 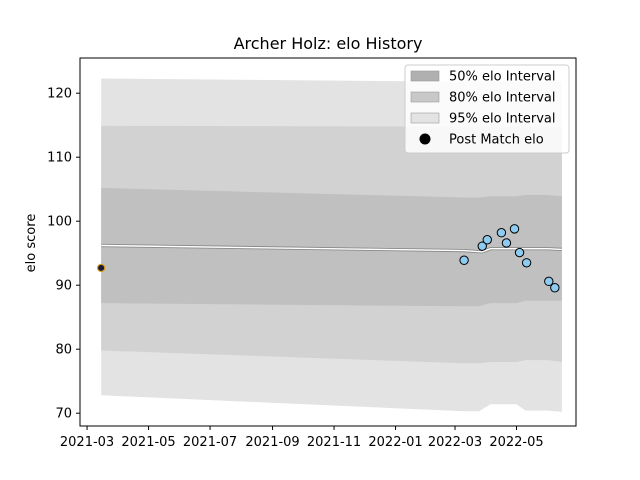 What do you see at coordinates (31, 243) in the screenshot?
I see `y-axis-label: elo score` at bounding box center [31, 243].